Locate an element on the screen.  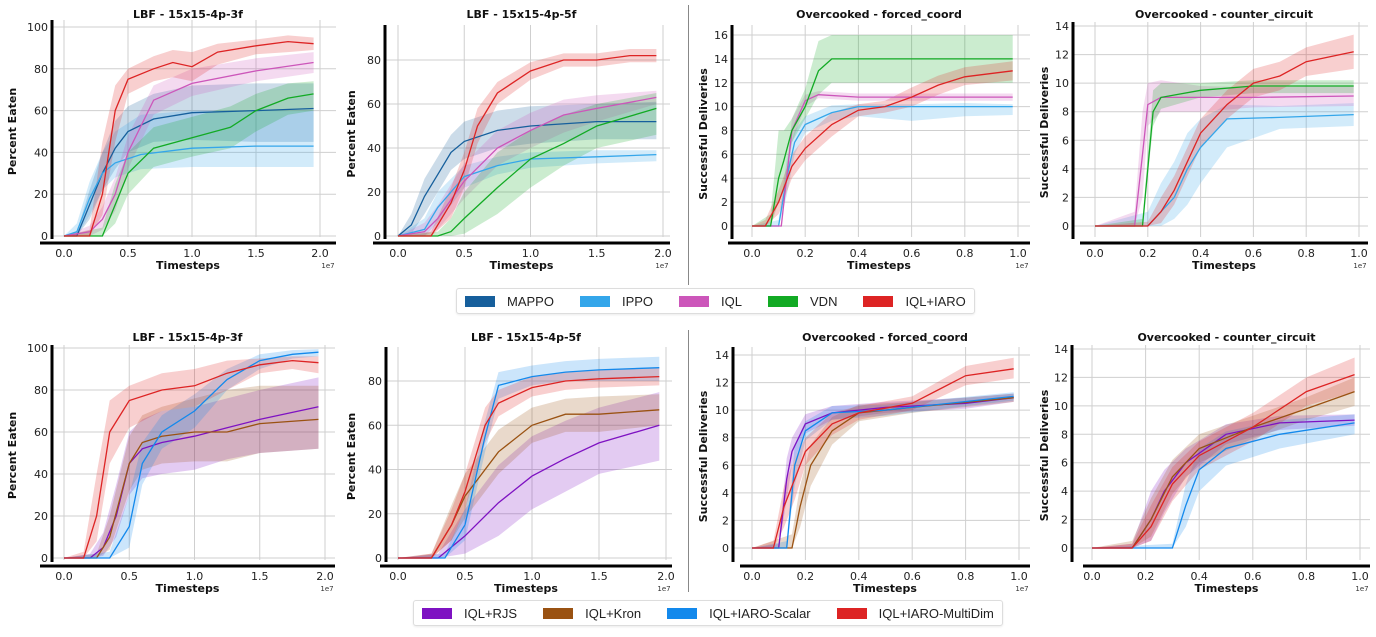
y-axis-label: Percent Eaten is located at coordinates (351, 456).